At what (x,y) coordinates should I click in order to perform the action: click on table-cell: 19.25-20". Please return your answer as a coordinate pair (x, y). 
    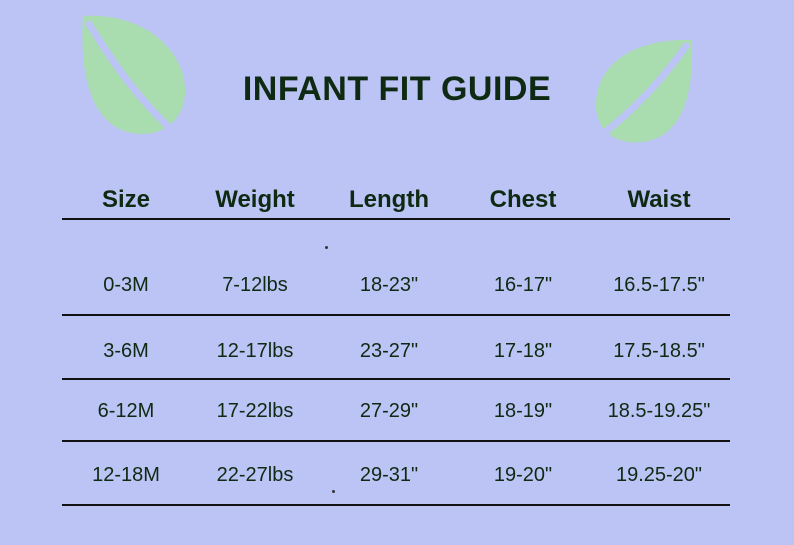
    Looking at the image, I should click on (659, 475).